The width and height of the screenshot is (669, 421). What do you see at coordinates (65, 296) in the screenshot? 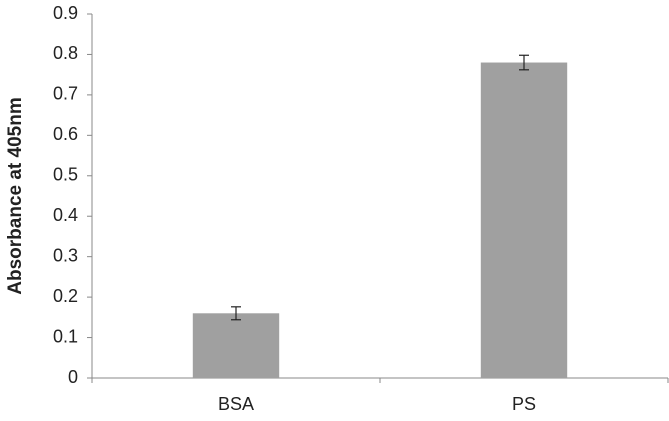
I see `y-tick-label: 0.2` at bounding box center [65, 296].